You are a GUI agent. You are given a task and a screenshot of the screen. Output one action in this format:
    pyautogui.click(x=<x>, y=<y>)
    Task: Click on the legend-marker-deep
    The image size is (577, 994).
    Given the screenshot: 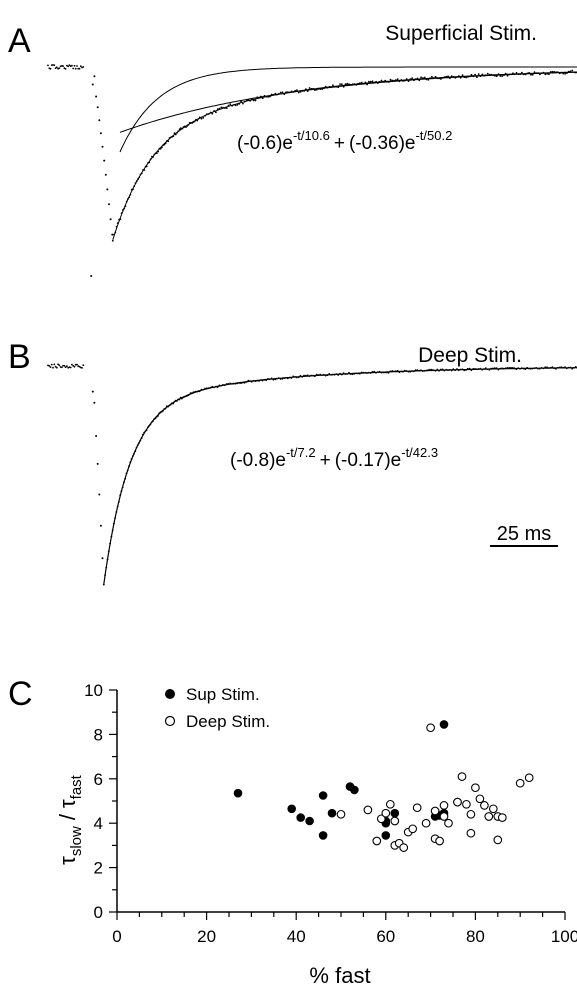 What is the action you would take?
    pyautogui.click(x=170, y=721)
    